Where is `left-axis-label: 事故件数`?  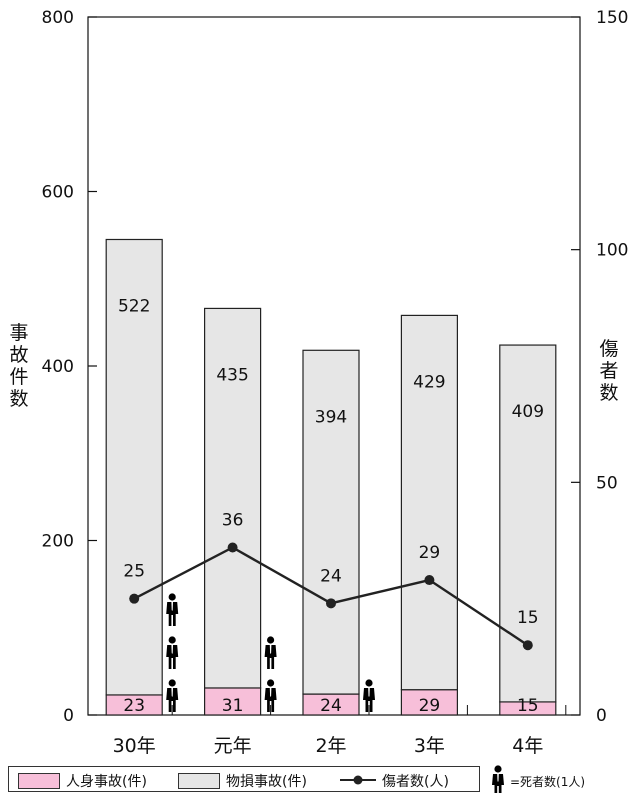
left-axis-label: 事故件数 is located at coordinates (19, 366).